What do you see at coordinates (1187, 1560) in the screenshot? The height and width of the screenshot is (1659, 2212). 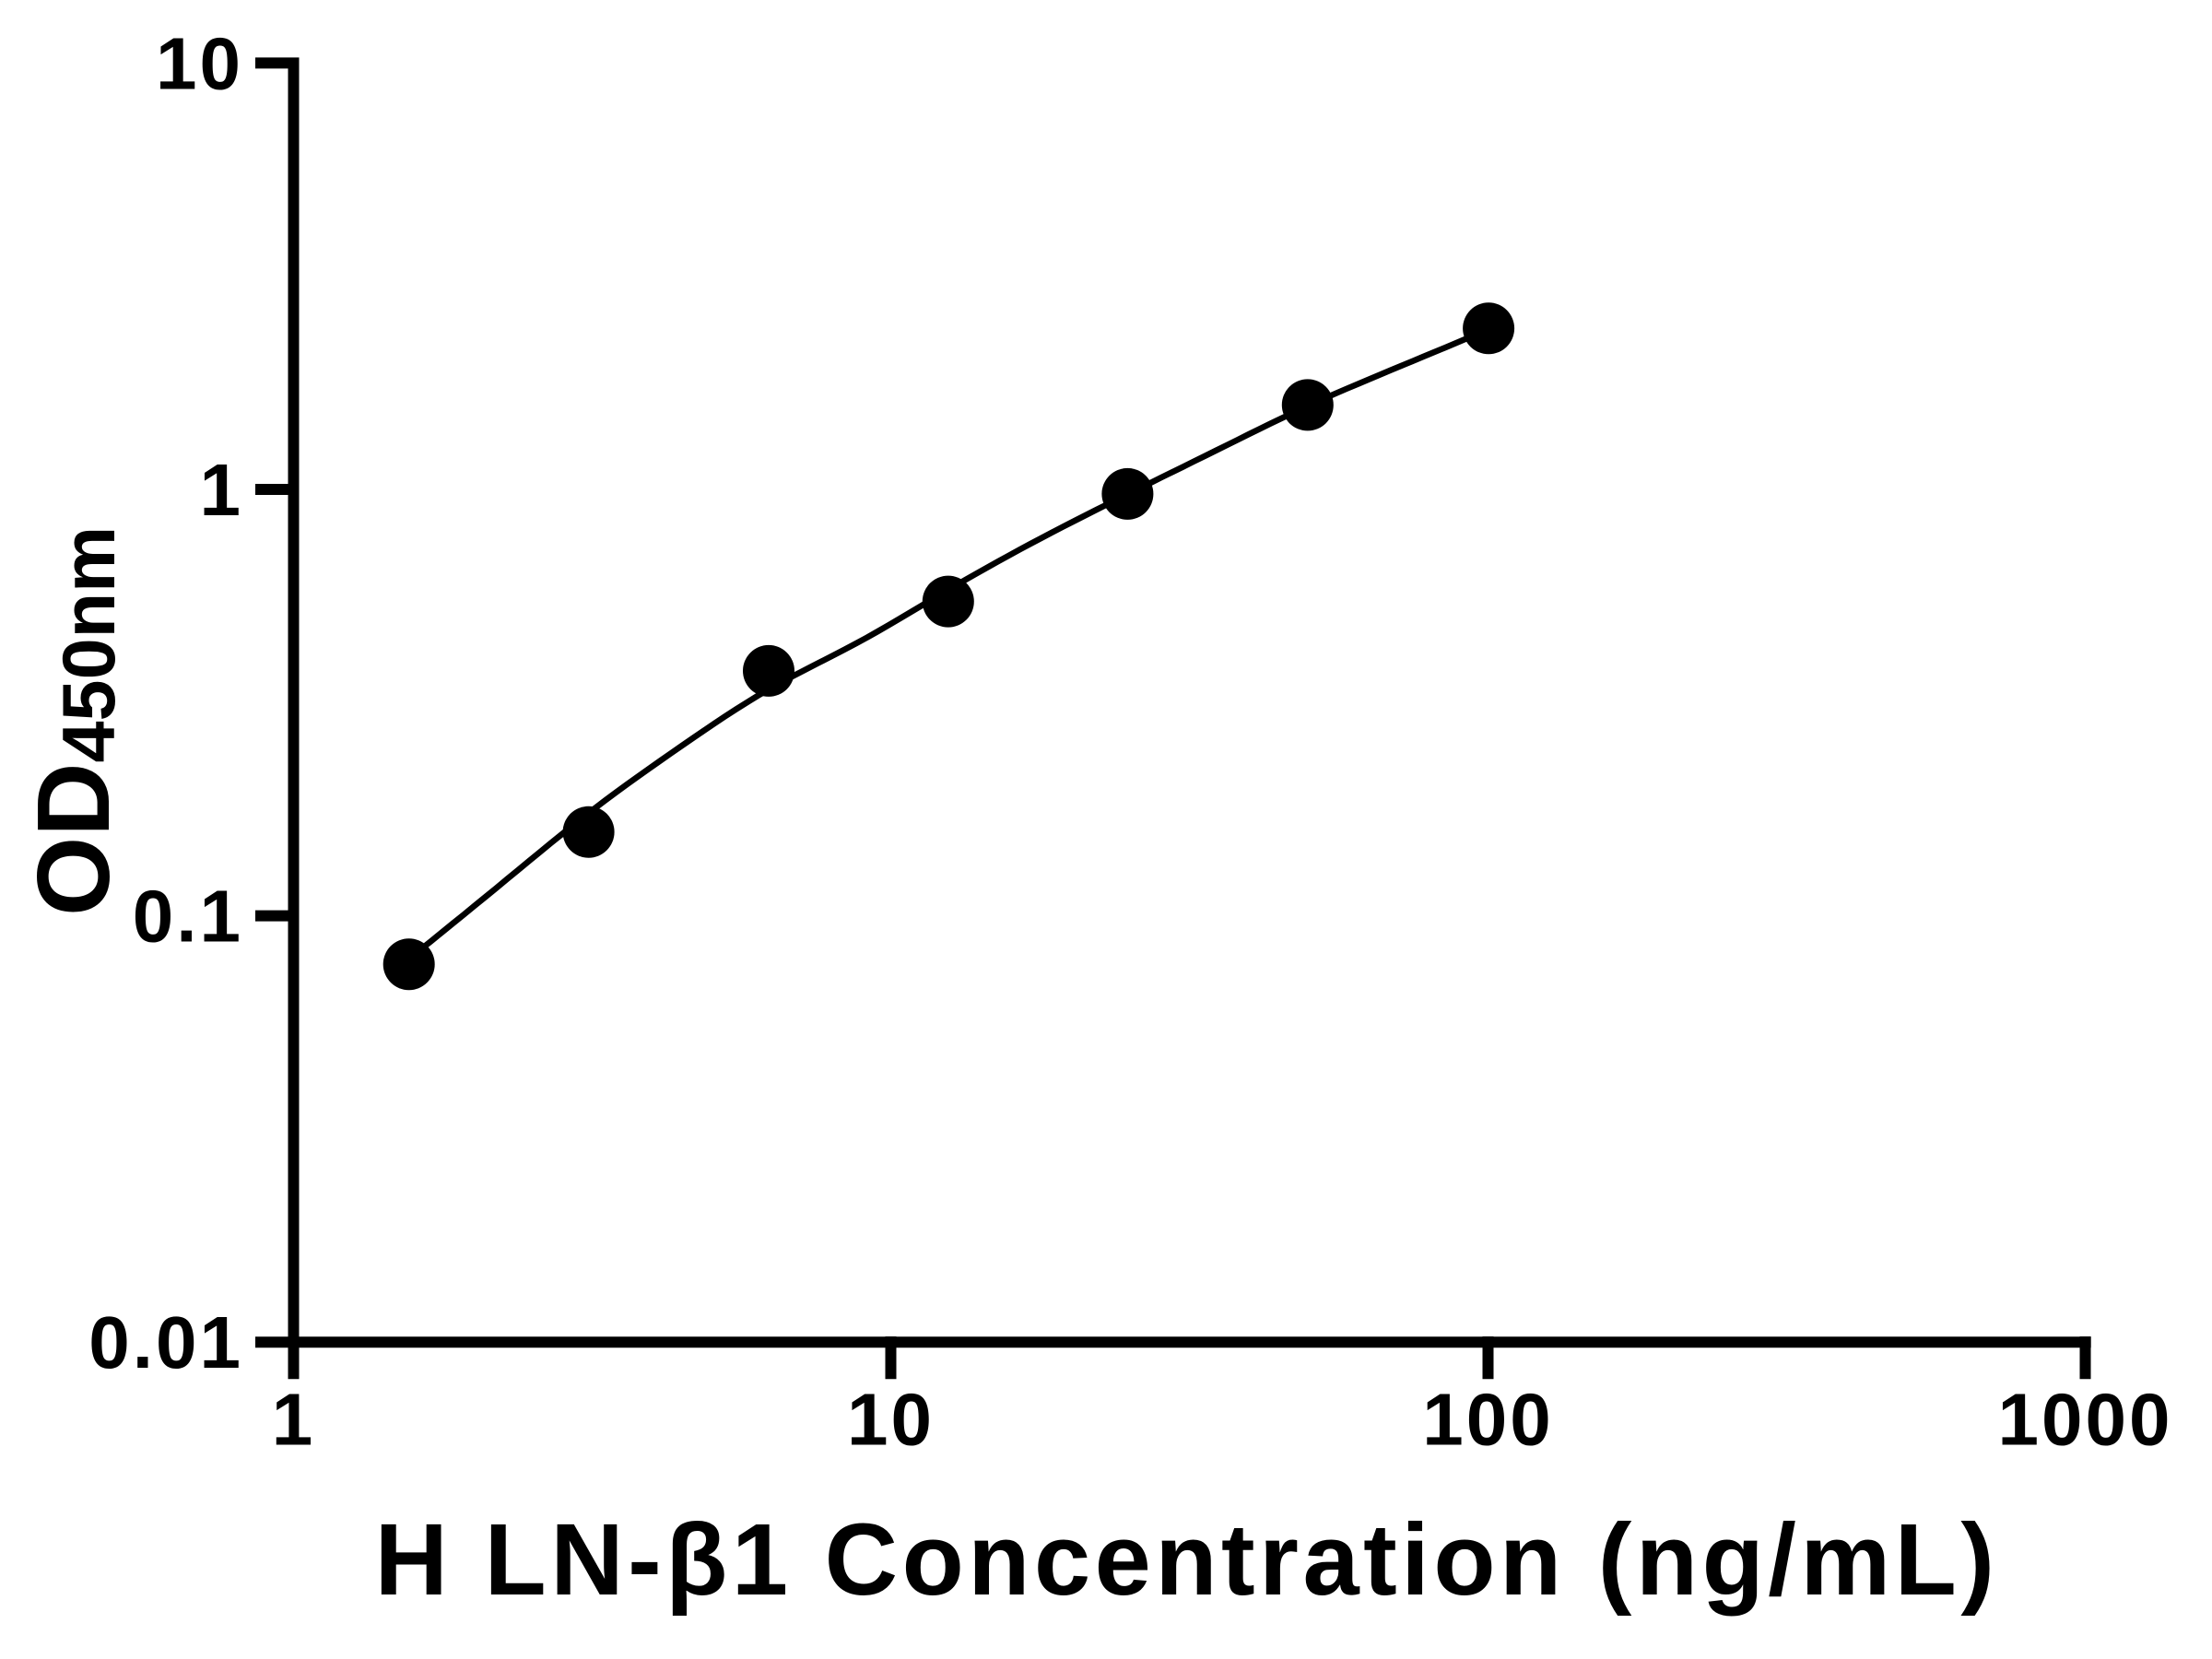 I see `svg-text: H LN-β1 Concentration (ng/mL)` at bounding box center [1187, 1560].